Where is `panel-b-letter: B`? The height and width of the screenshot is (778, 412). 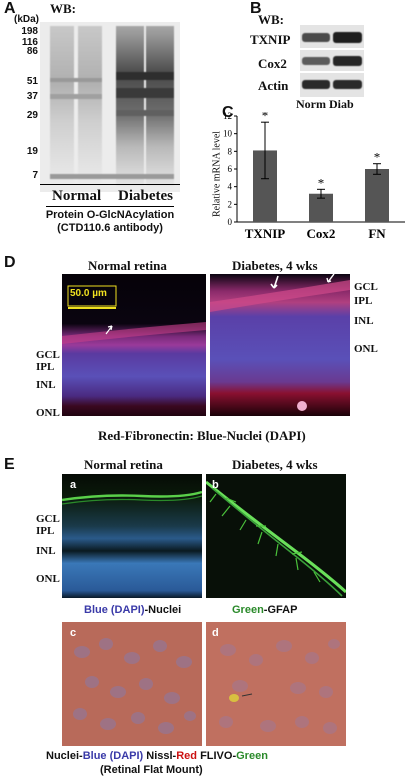
panel-b-letter: B is located at coordinates (256, 8).